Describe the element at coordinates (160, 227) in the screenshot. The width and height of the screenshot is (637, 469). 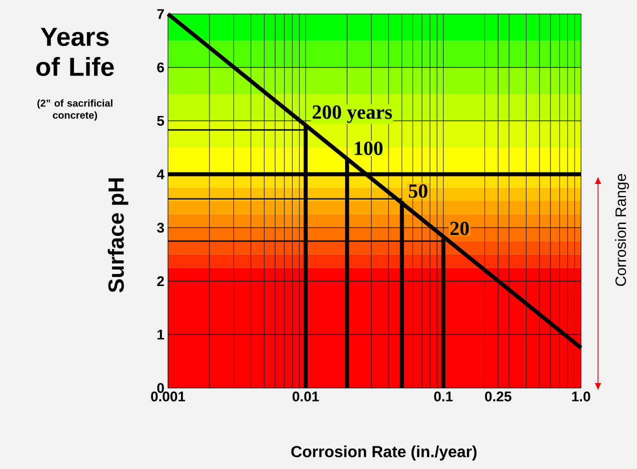
I see `y-tick-label: 3` at that location.